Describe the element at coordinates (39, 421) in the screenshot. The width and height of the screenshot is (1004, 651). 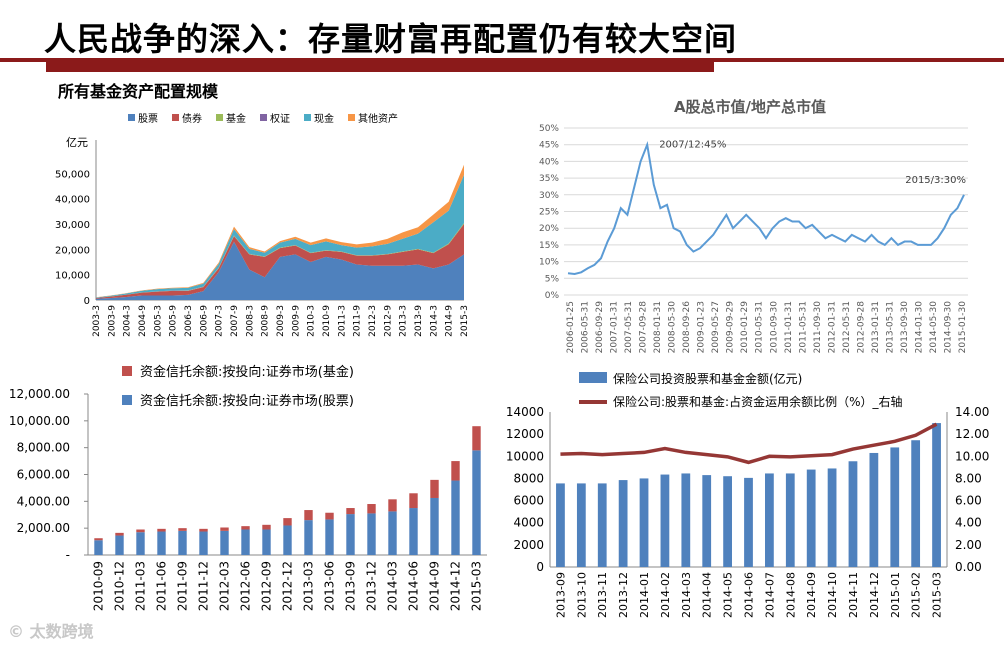
I see `y-tick-label: 10,000.00` at that location.